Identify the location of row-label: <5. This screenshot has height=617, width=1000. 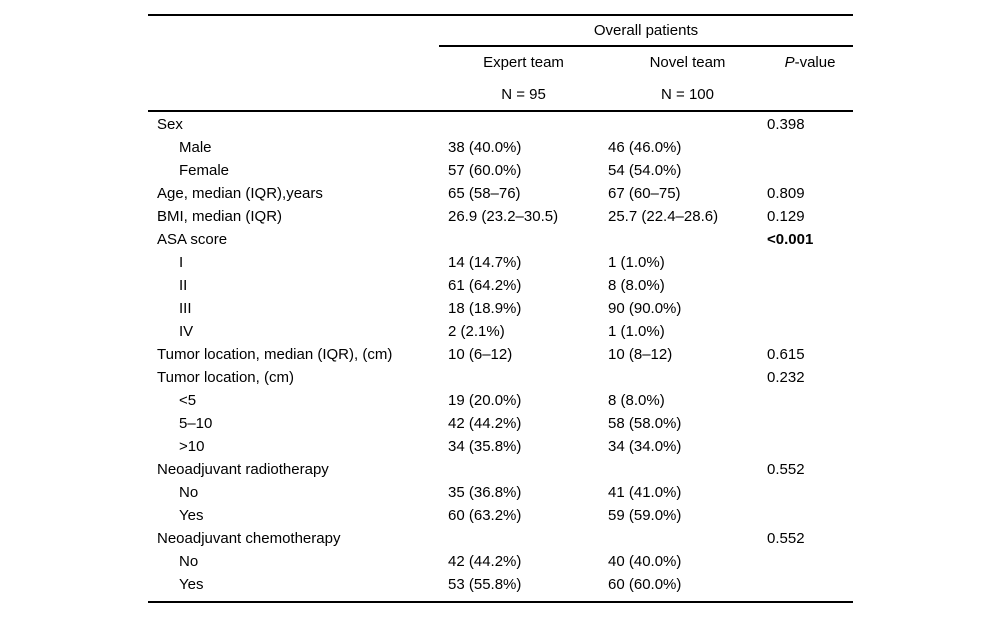
(188, 400).